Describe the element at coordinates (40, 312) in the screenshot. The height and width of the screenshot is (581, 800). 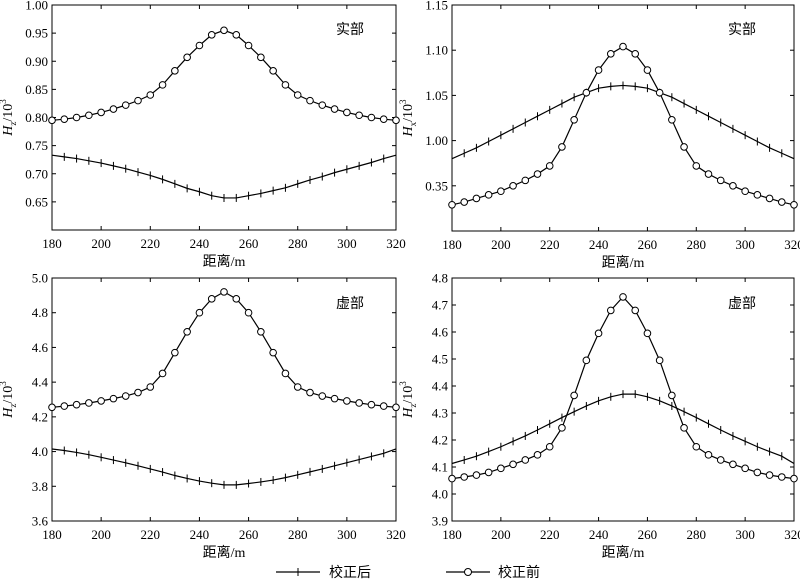
I see `y-tick-label: 4.8` at that location.